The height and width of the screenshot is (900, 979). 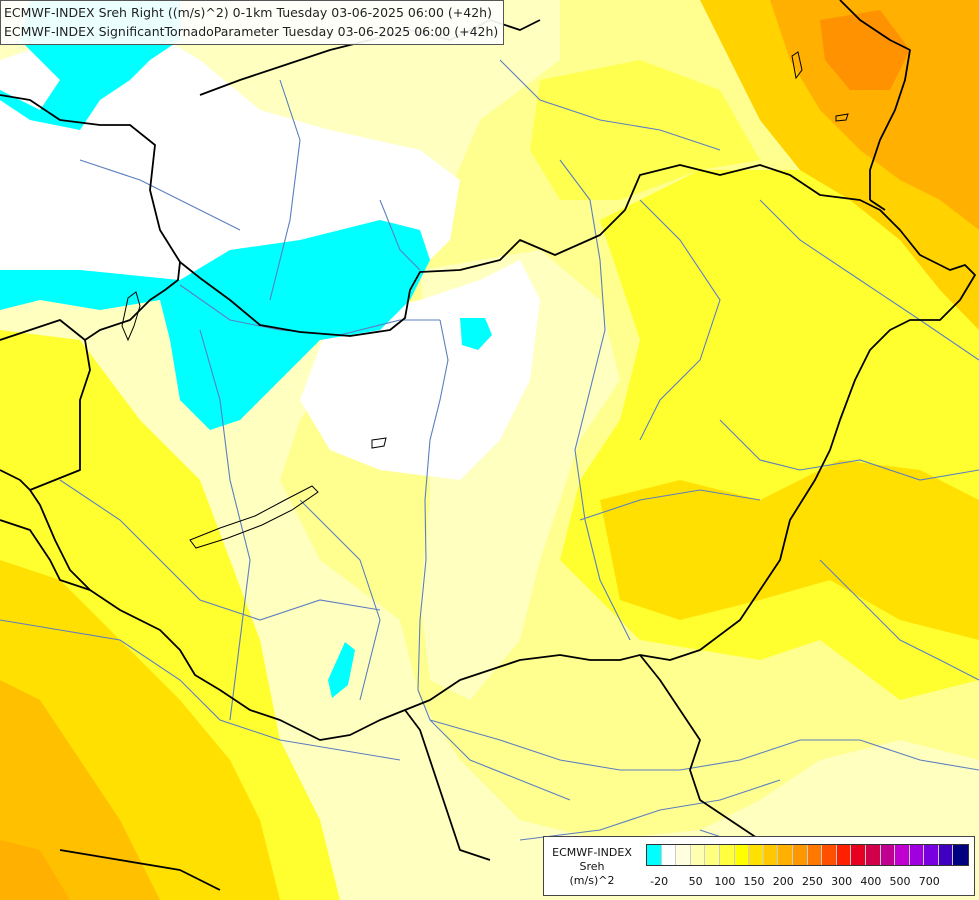 What do you see at coordinates (140, 870) in the screenshot?
I see `border-bosnia` at bounding box center [140, 870].